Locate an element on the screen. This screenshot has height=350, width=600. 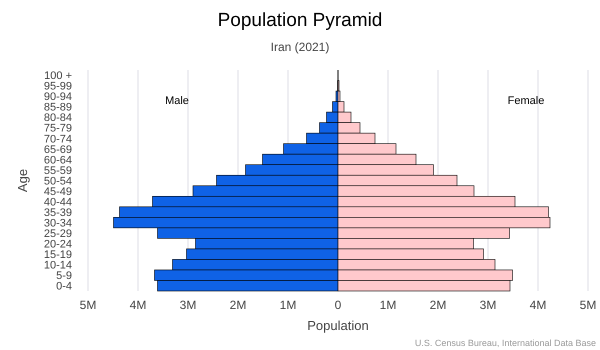
y-tick-label: 65-69 is located at coordinates (58, 150).